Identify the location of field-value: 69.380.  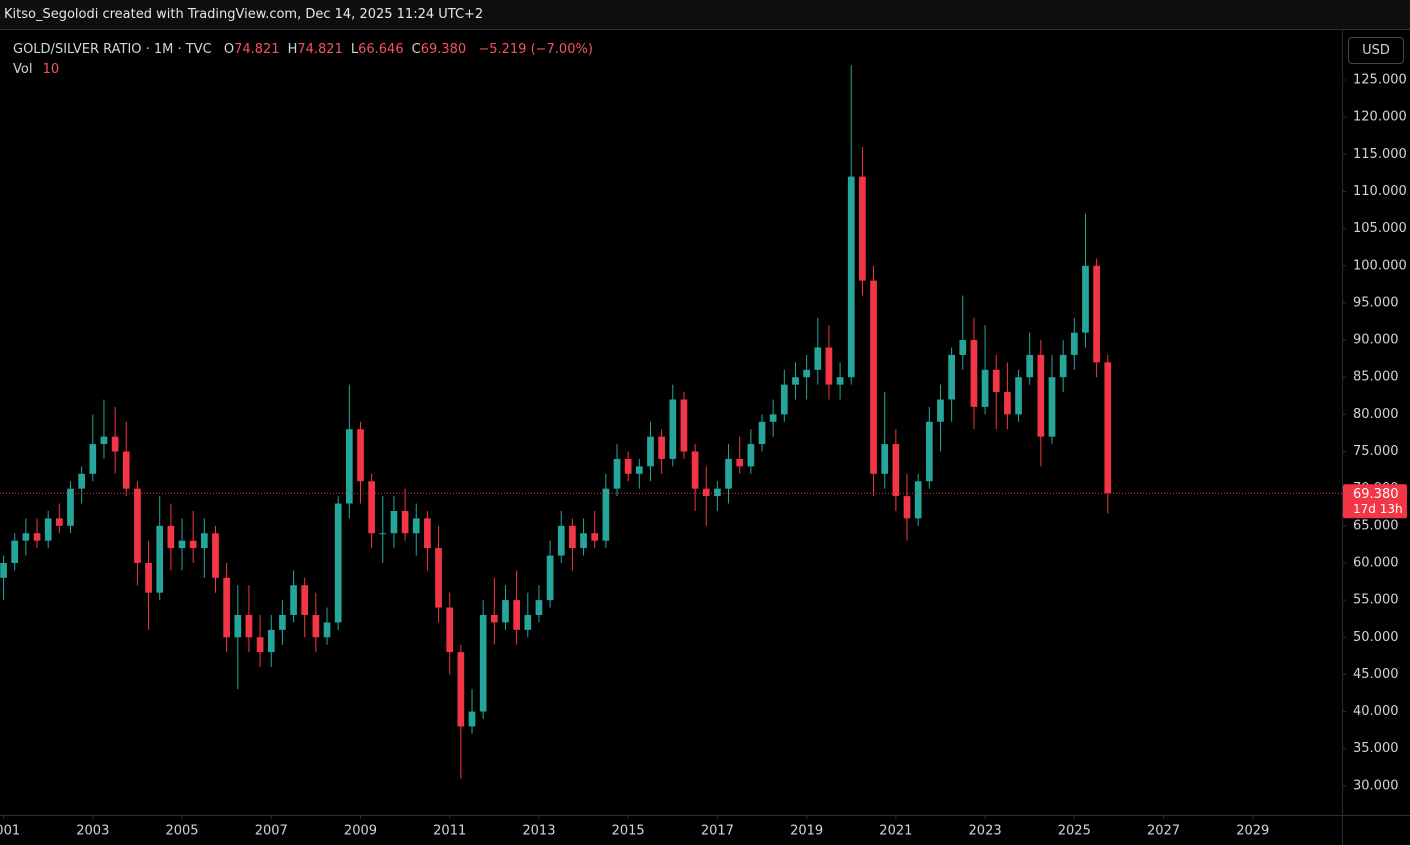
(443, 49).